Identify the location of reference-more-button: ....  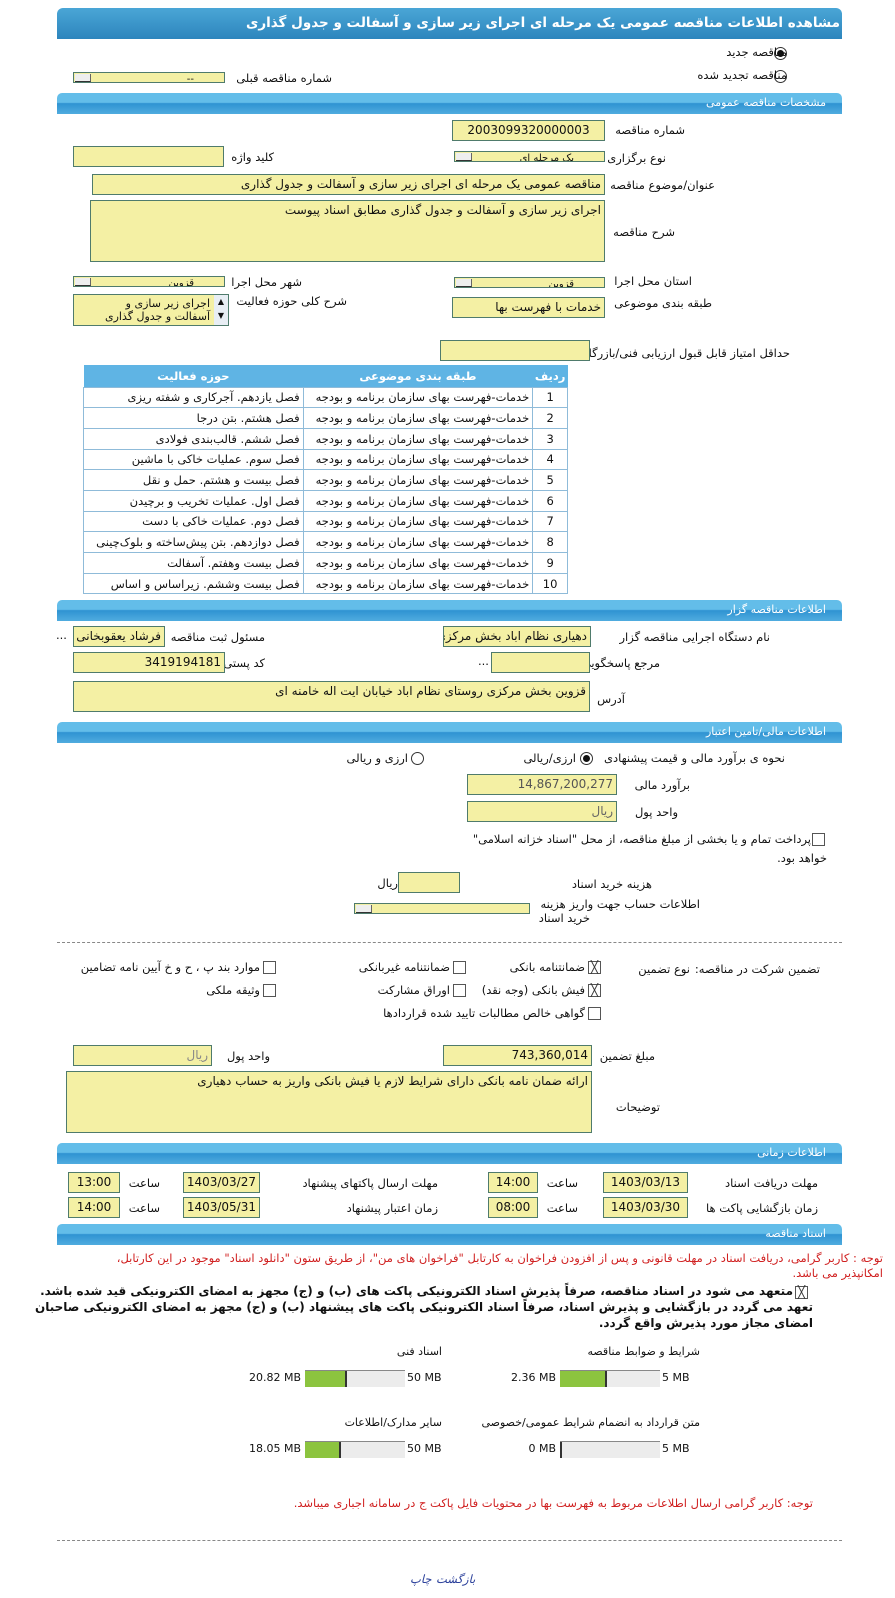
(483, 661).